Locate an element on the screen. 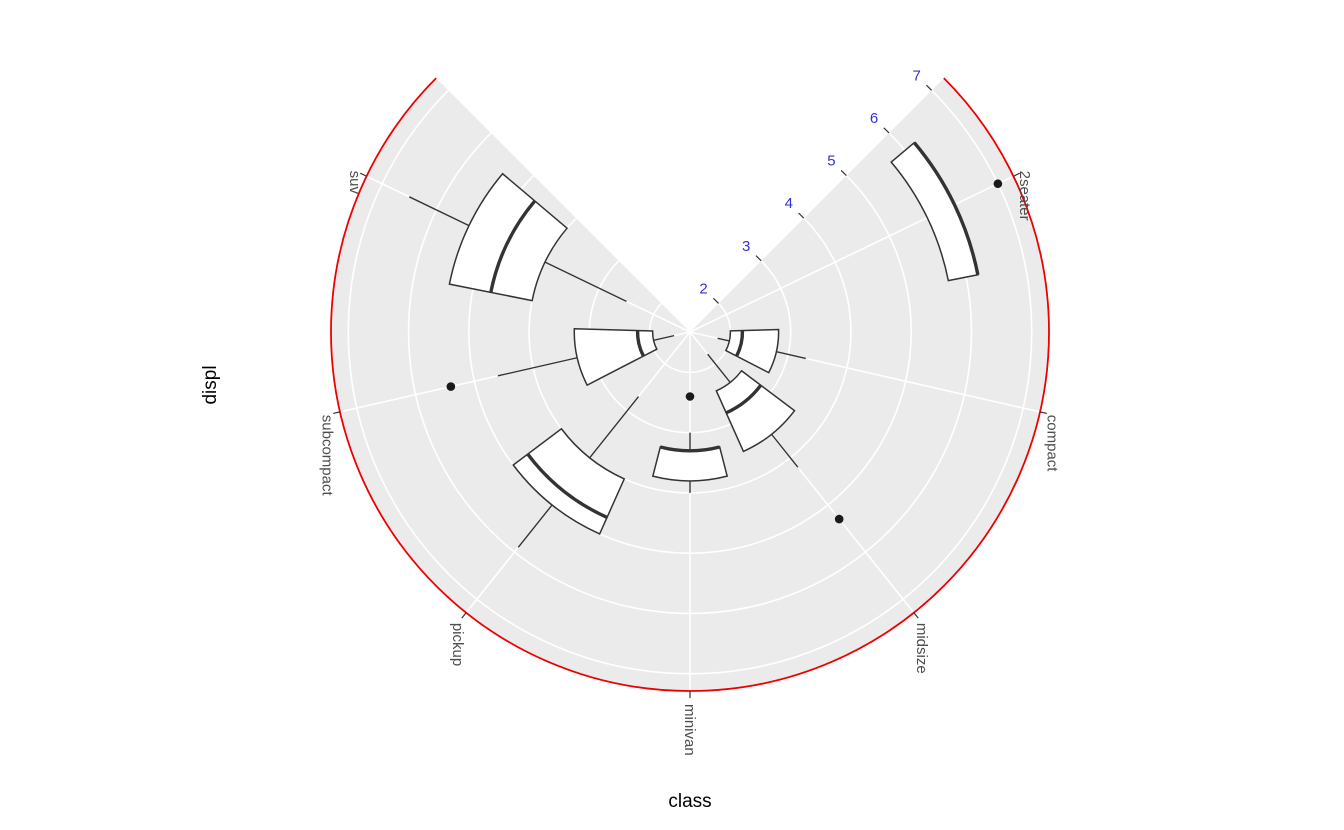  category-label-compact: compact is located at coordinates (1052, 444).